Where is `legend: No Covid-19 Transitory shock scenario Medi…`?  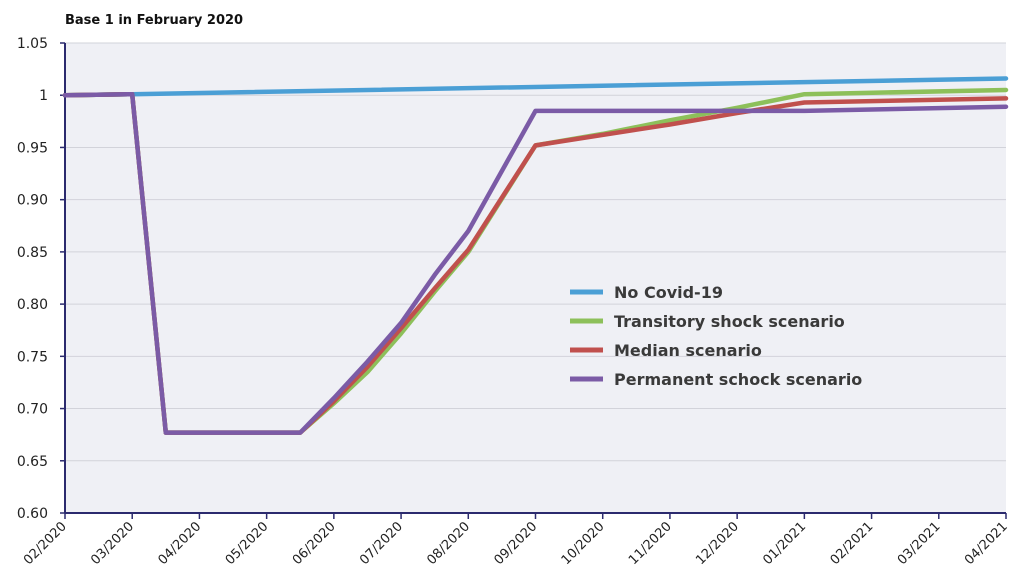
legend: No Covid-19 Transitory shock scenario Medi… is located at coordinates (716, 336).